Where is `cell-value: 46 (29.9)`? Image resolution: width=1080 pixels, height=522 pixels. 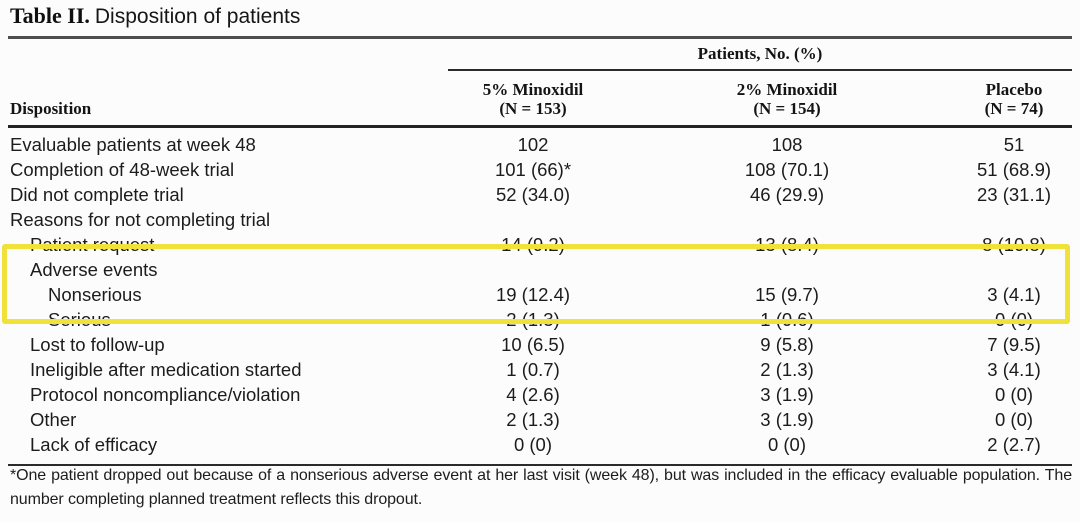
cell-value: 46 (29.9) is located at coordinates (787, 194).